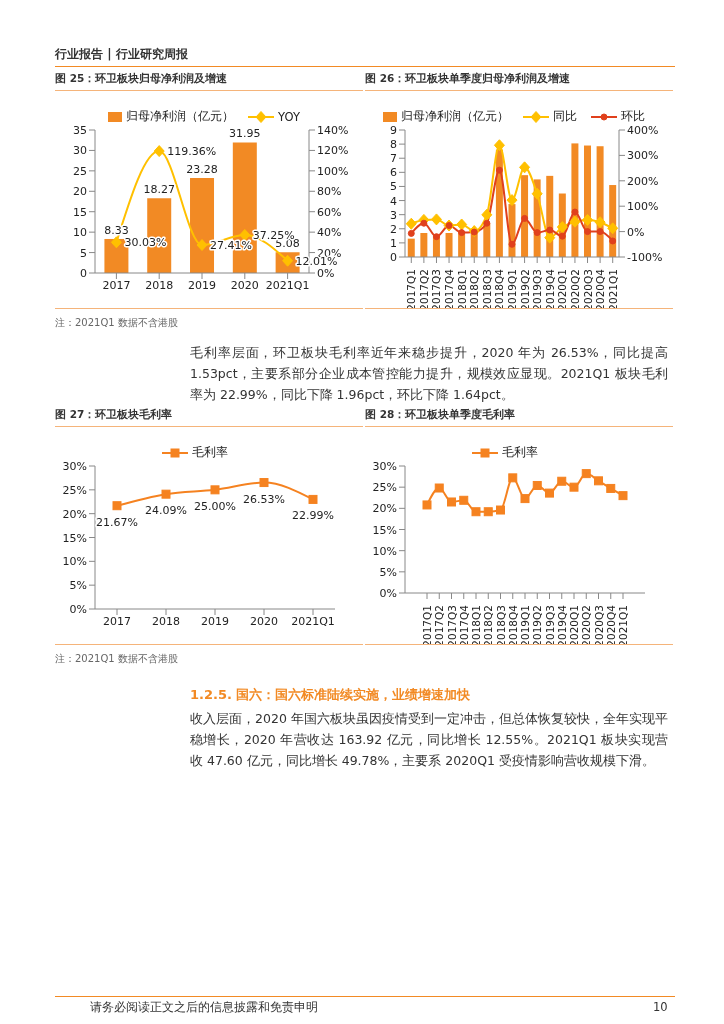  I want to click on legend-label: YOY, so click(289, 116).